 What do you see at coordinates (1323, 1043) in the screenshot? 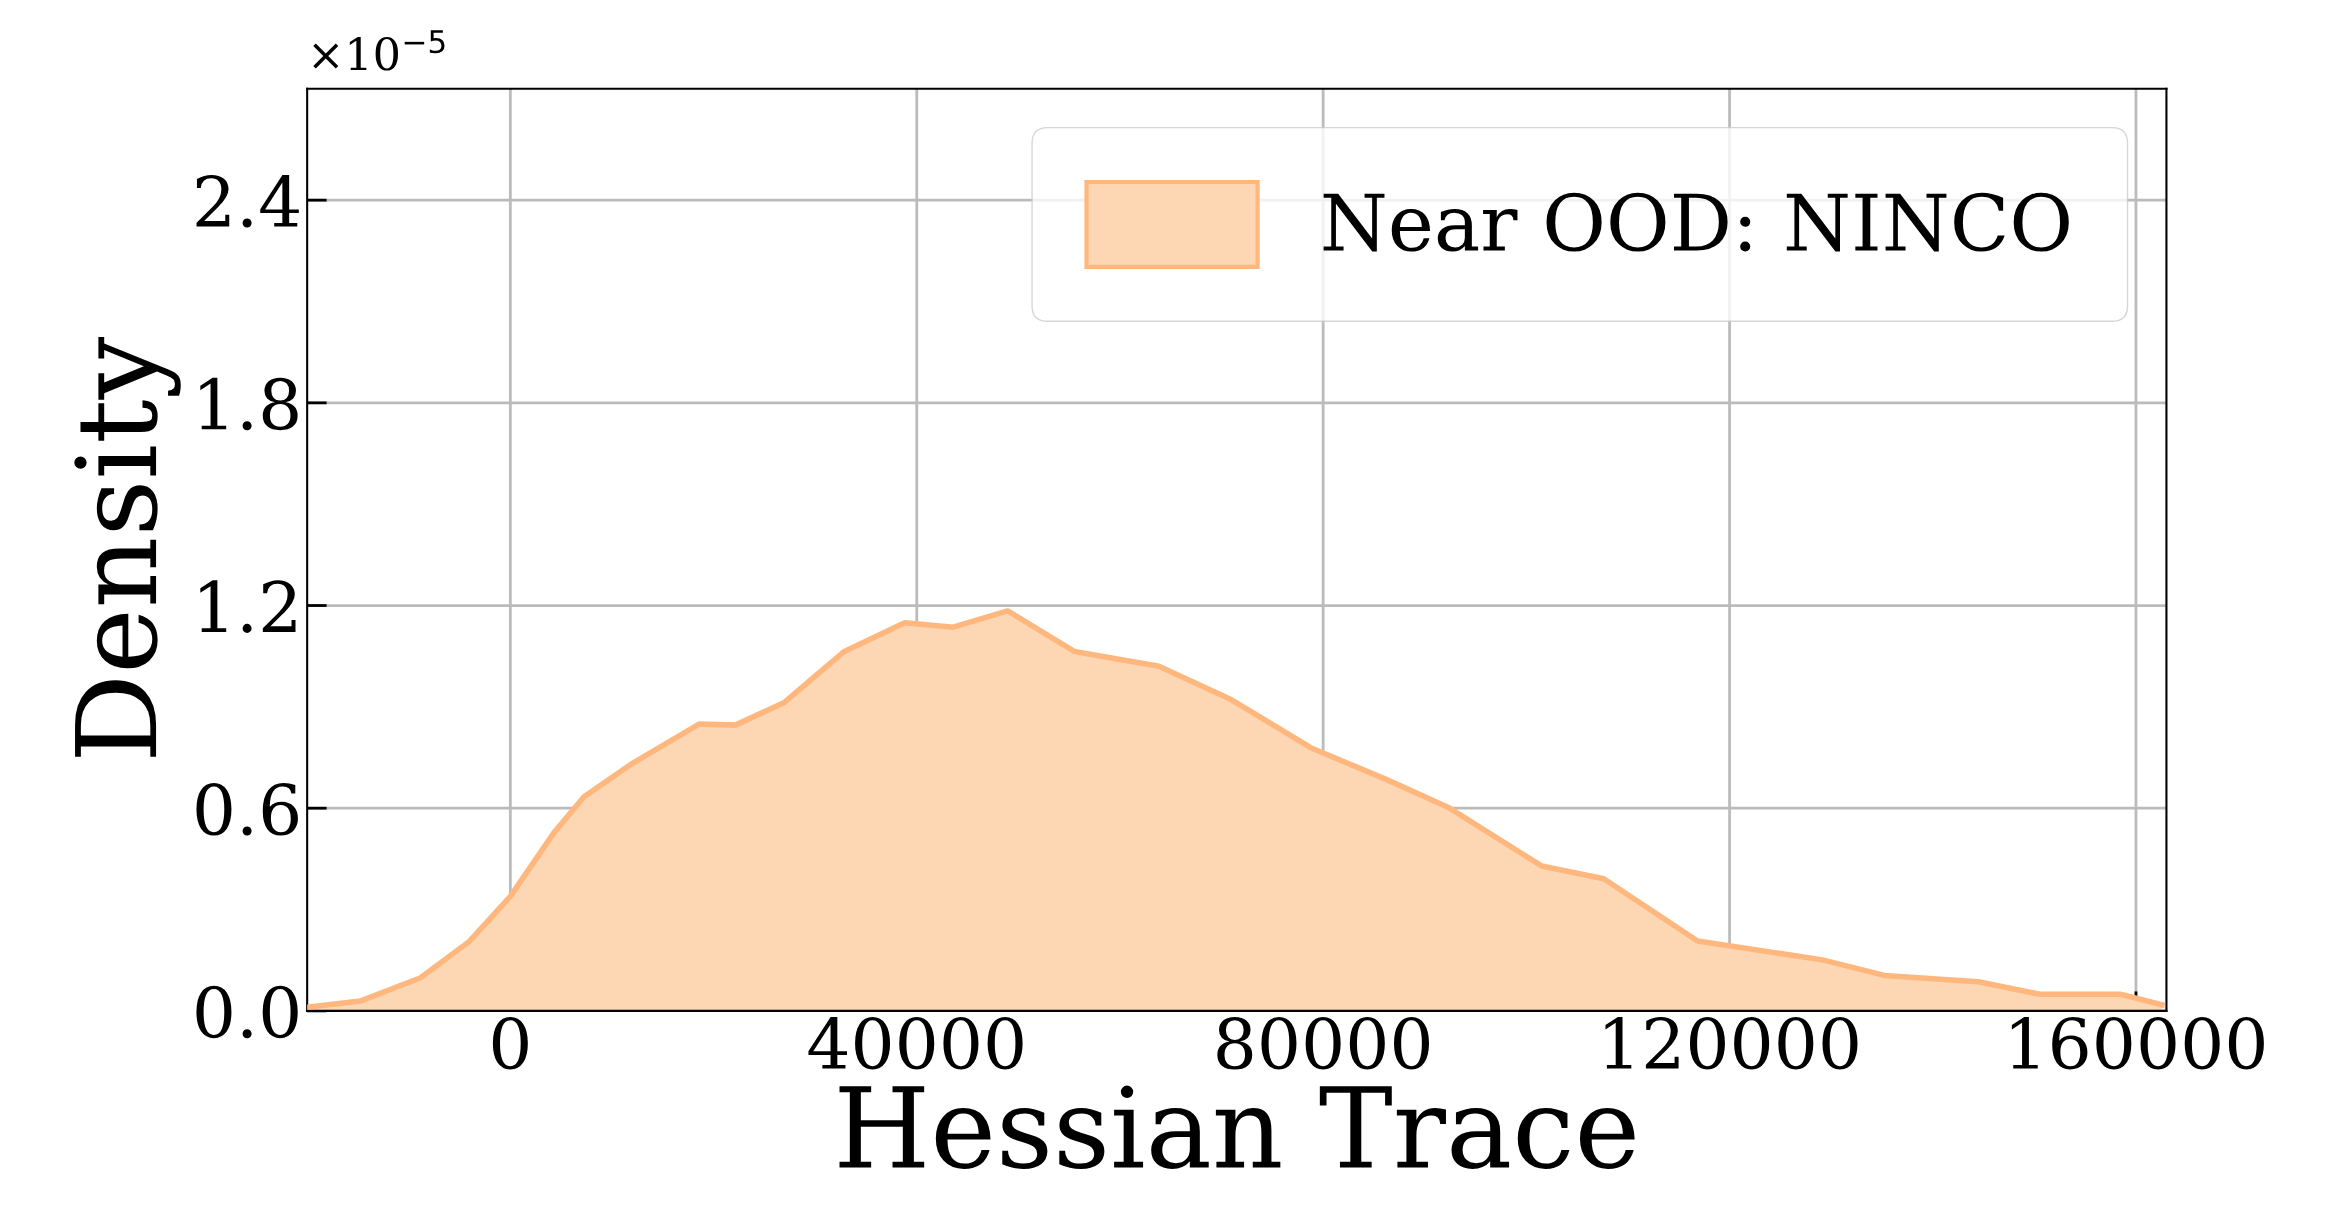
I see `x-tick-label: 80000` at bounding box center [1323, 1043].